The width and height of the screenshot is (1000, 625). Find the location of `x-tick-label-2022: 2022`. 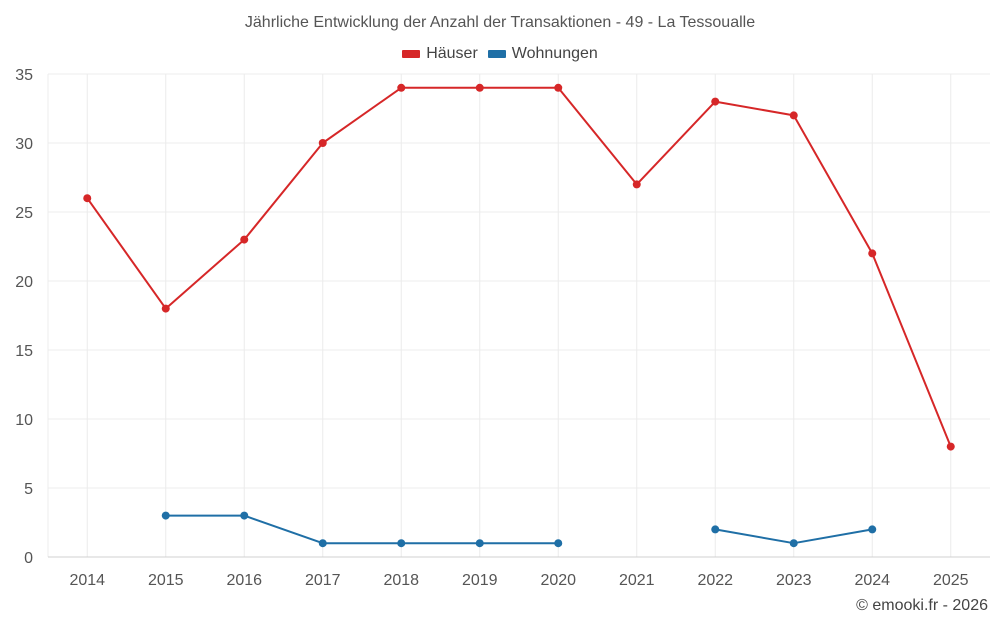

x-tick-label-2022: 2022 is located at coordinates (715, 580).